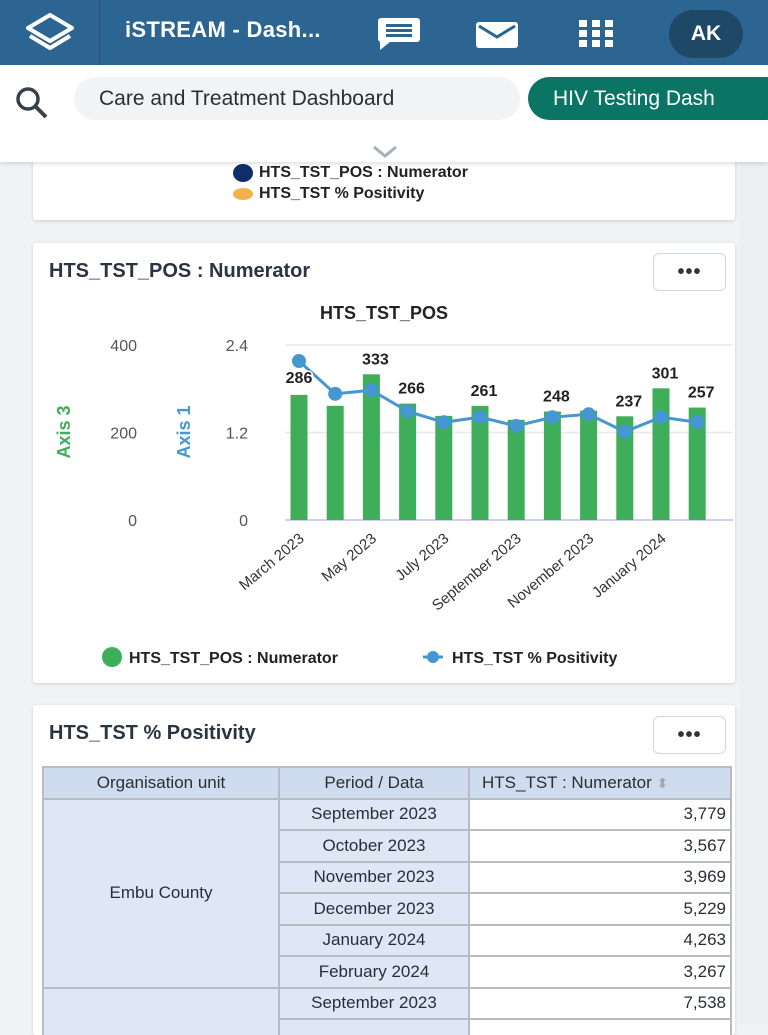 The height and width of the screenshot is (1035, 768). What do you see at coordinates (600, 815) in the screenshot?
I see `value-cell: 3,779` at bounding box center [600, 815].